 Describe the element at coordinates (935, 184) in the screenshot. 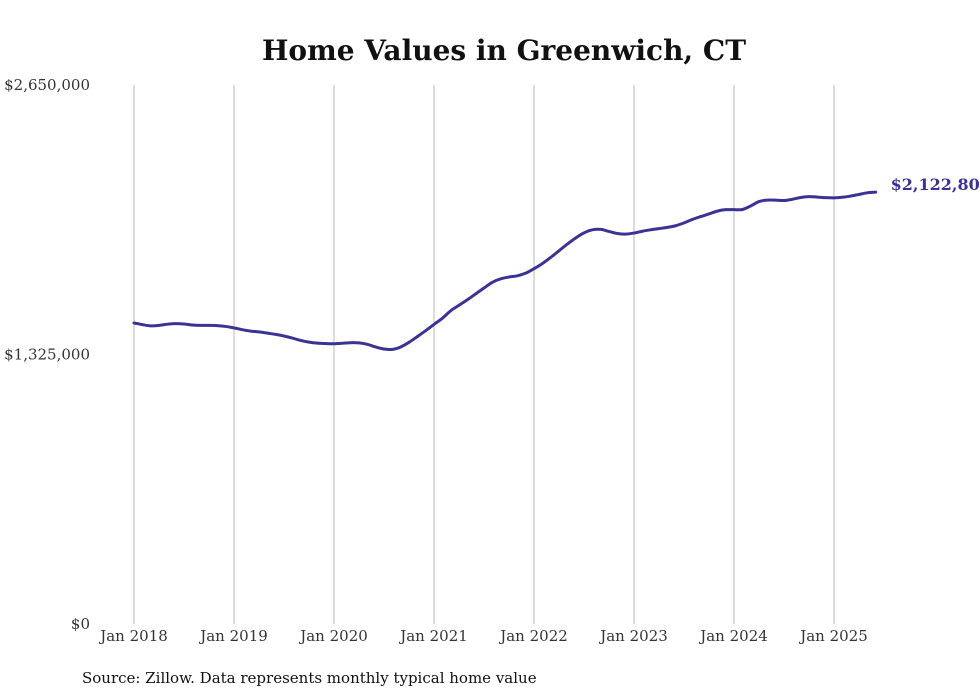

I see `end-value-label: $2,122,808` at that location.